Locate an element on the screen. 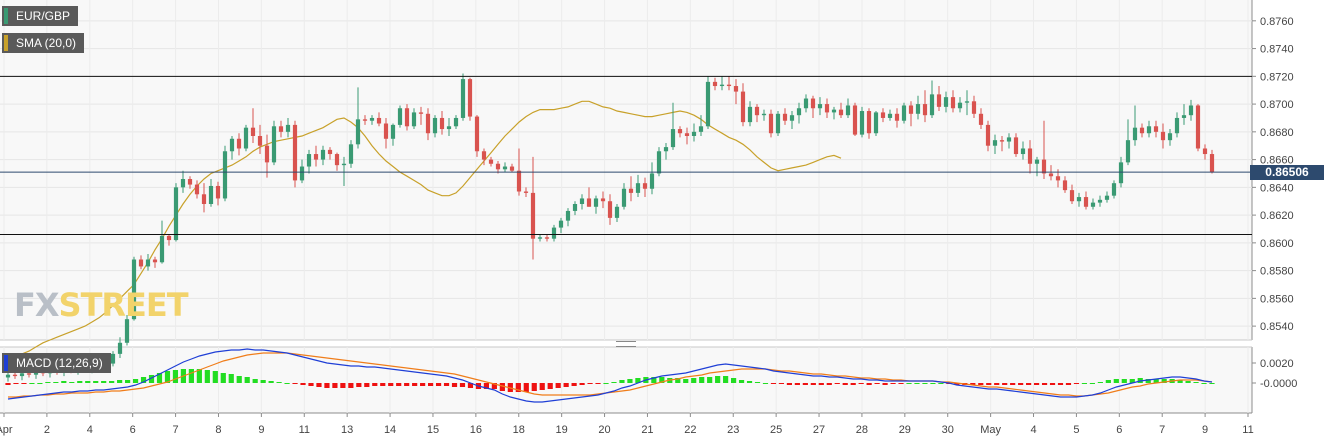  macd-chip: MACD (12,26,9) is located at coordinates (56, 363).